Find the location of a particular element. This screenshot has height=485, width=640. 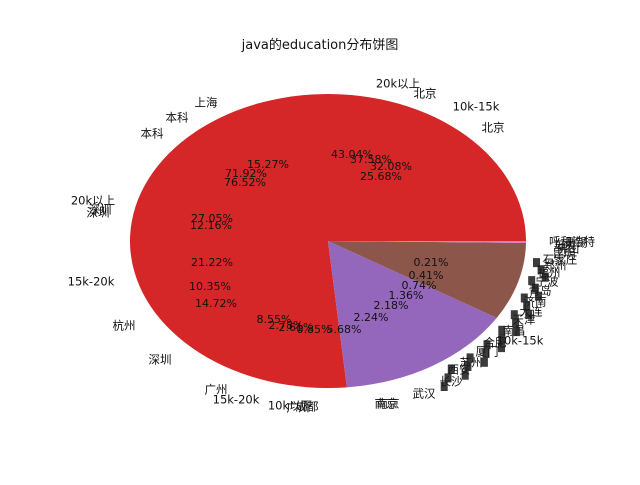

slice-percent-label: 43.04% is located at coordinates (352, 154).